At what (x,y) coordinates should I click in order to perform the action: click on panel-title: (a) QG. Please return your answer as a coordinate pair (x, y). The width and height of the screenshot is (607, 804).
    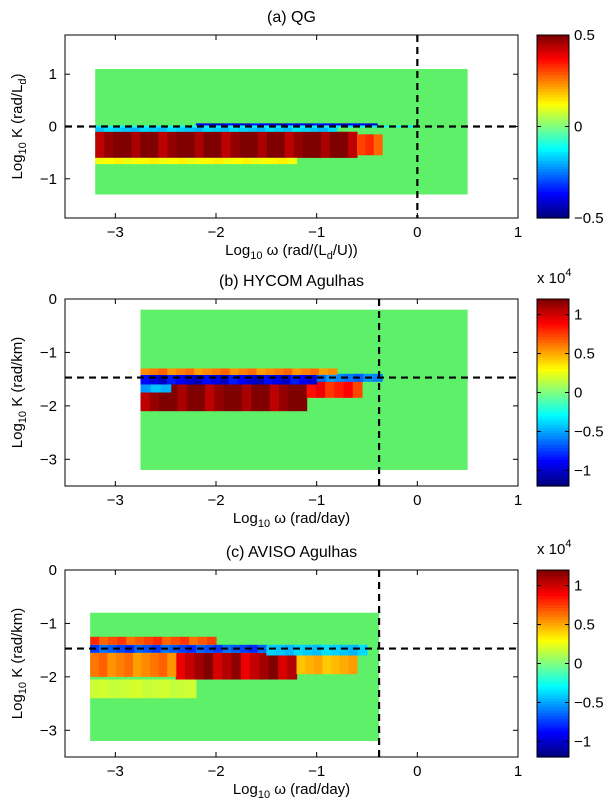
    Looking at the image, I should click on (291, 17).